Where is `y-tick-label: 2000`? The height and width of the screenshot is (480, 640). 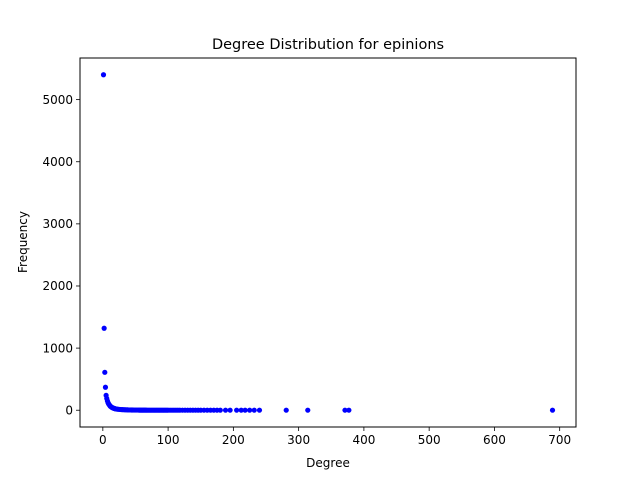 y-tick-label: 2000 is located at coordinates (57, 286).